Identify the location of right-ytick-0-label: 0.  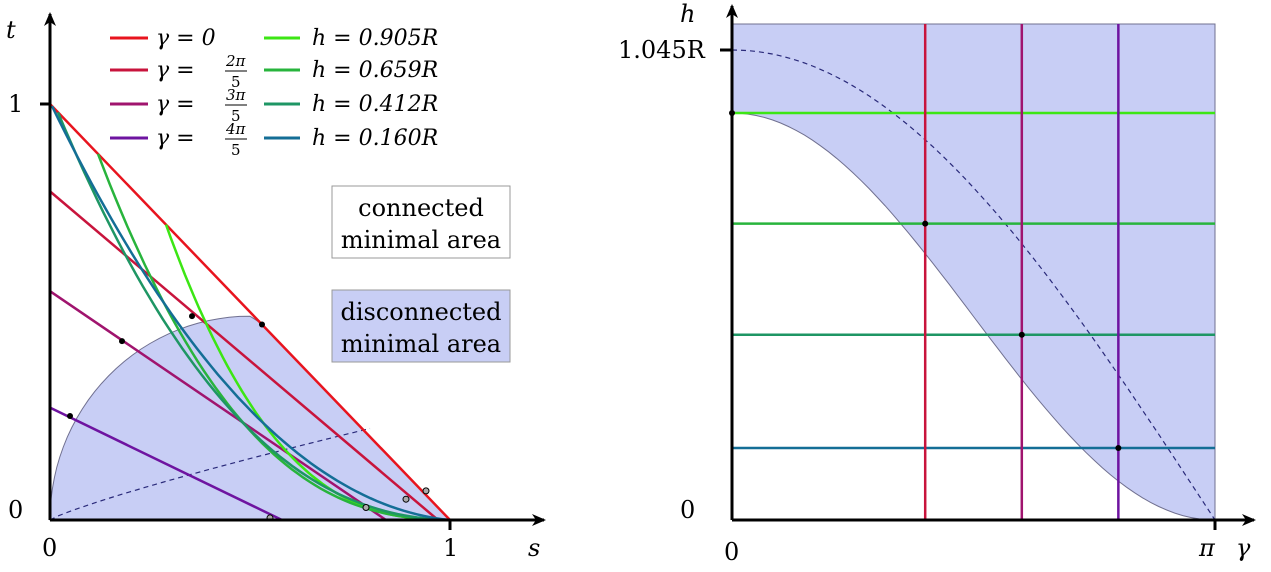
(687, 510).